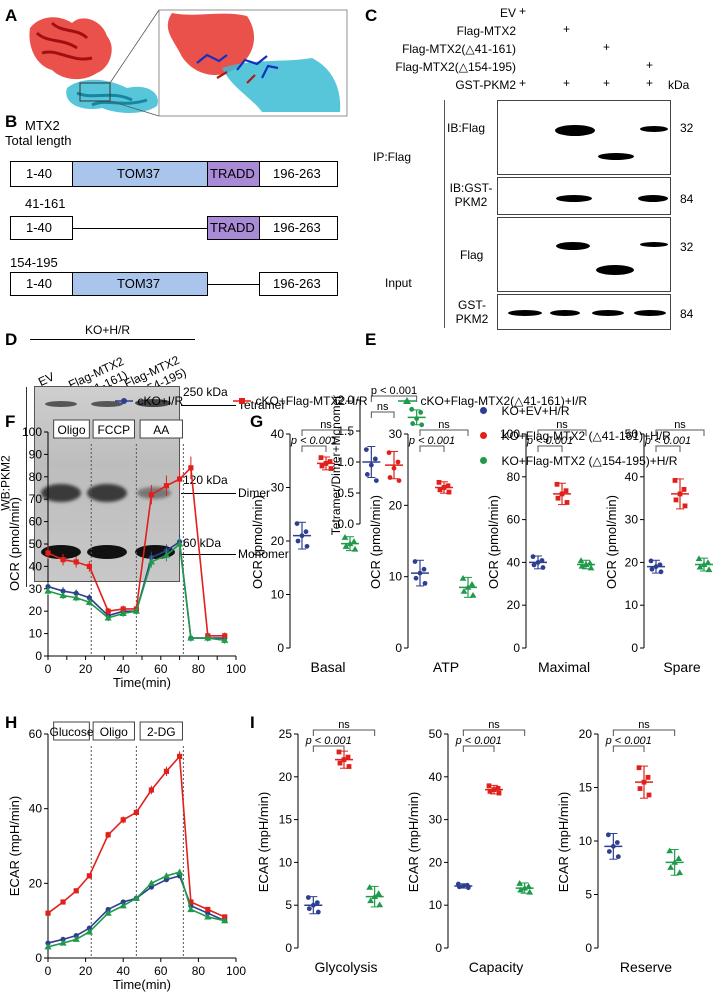 Image resolution: width=726 pixels, height=992 pixels. Describe the element at coordinates (236, 669) in the screenshot. I see `x-tick-label: 100` at that location.